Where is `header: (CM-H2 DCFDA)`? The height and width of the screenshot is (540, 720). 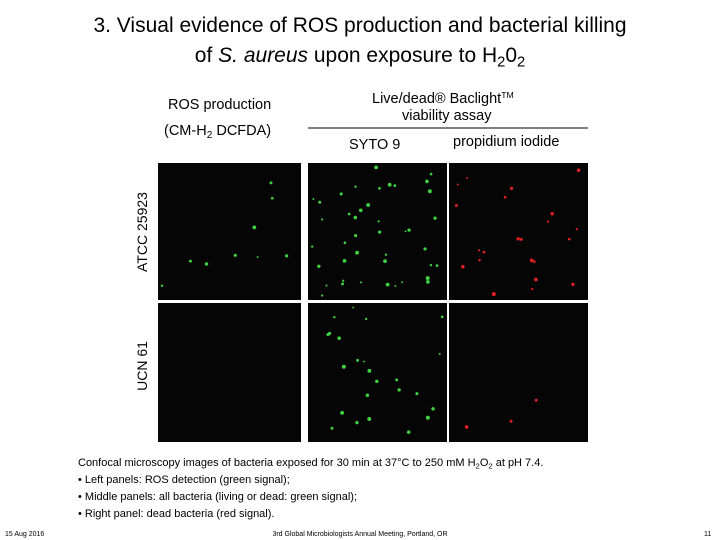
header: (CM-H2 DCFDA) is located at coordinates (217, 132).